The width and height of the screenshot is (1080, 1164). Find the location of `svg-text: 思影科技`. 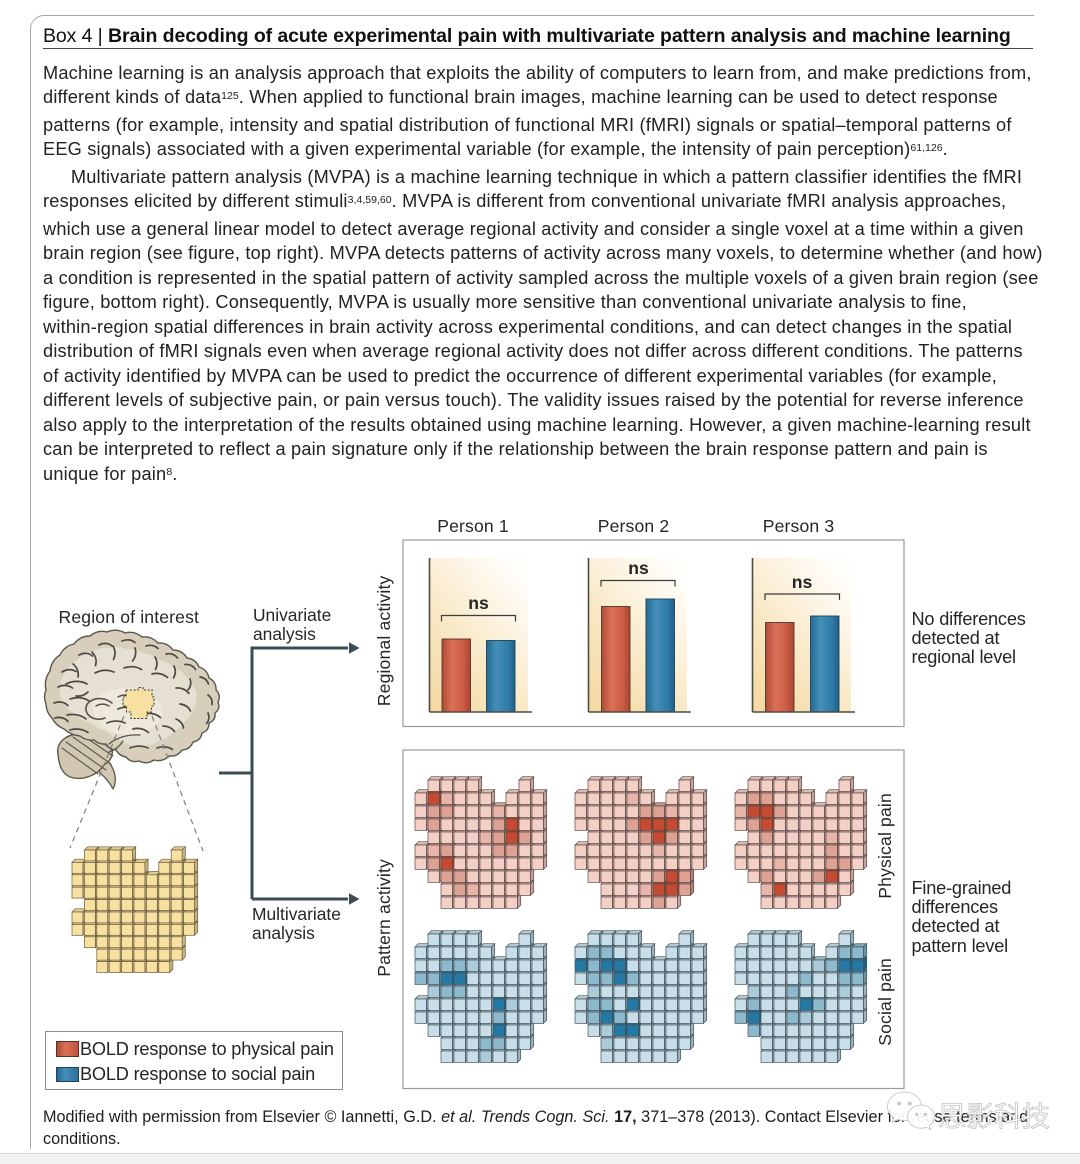

svg-text: 思影科技 is located at coordinates (994, 1116).